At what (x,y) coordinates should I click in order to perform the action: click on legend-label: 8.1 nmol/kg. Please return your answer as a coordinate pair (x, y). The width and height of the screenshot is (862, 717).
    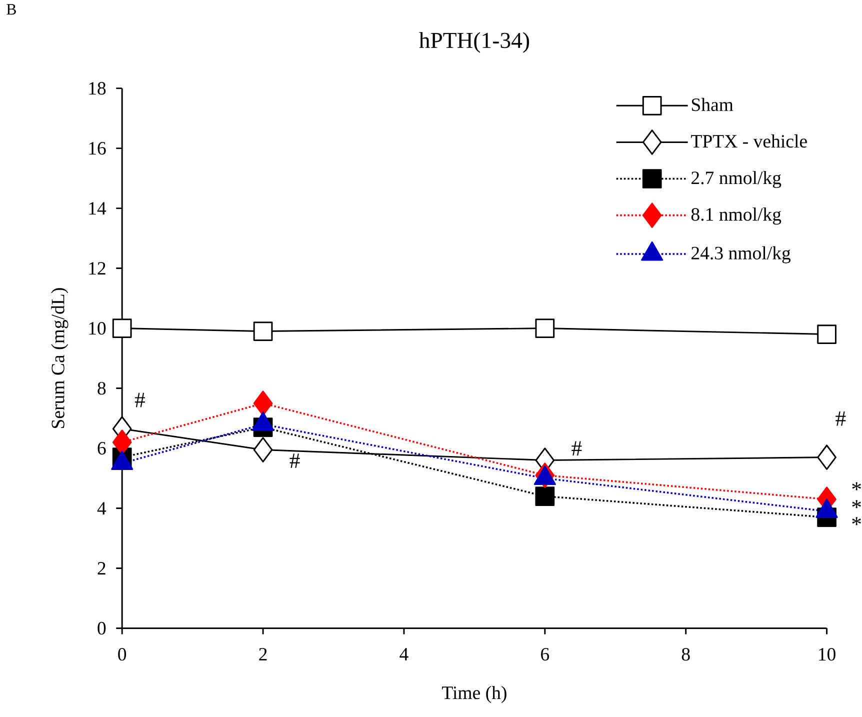
    Looking at the image, I should click on (736, 216).